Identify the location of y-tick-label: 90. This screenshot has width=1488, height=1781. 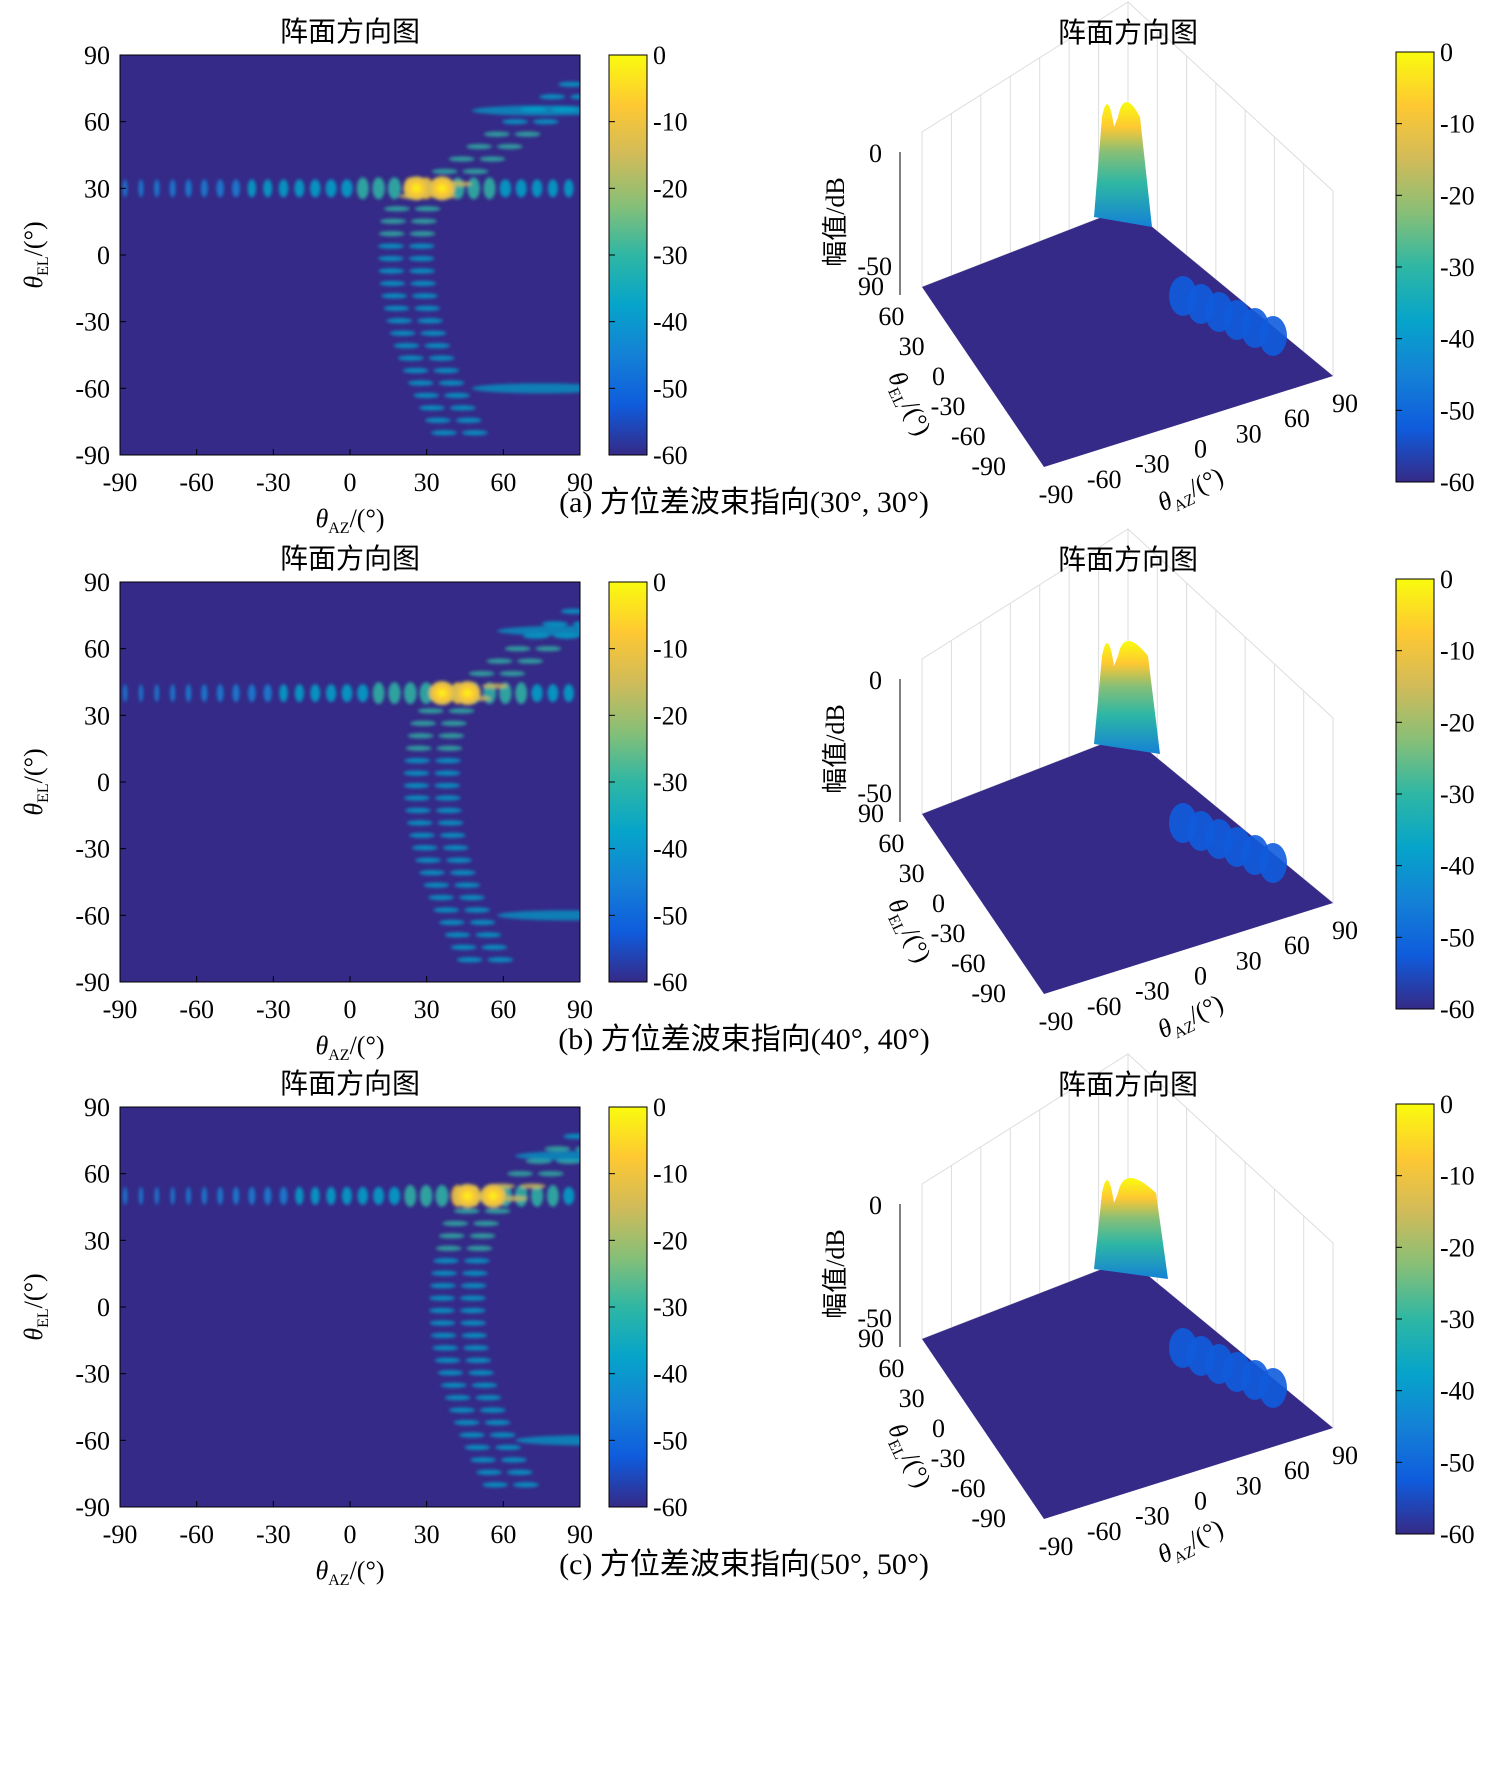
(97, 1107).